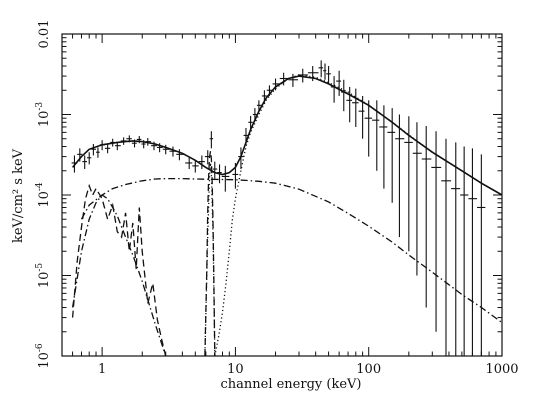  Describe the element at coordinates (210, 259) in the screenshot. I see `series-line-dotted` at that location.